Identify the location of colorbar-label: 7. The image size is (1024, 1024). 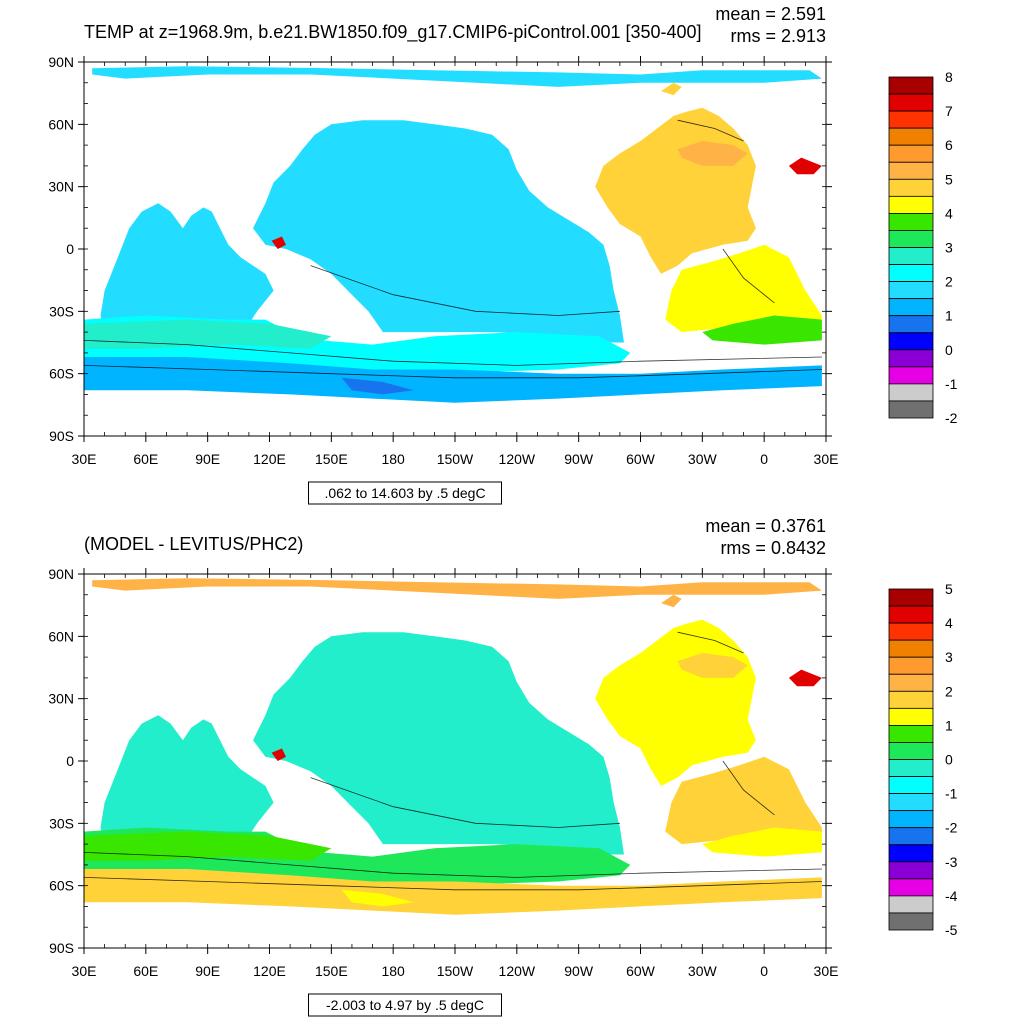
(949, 111).